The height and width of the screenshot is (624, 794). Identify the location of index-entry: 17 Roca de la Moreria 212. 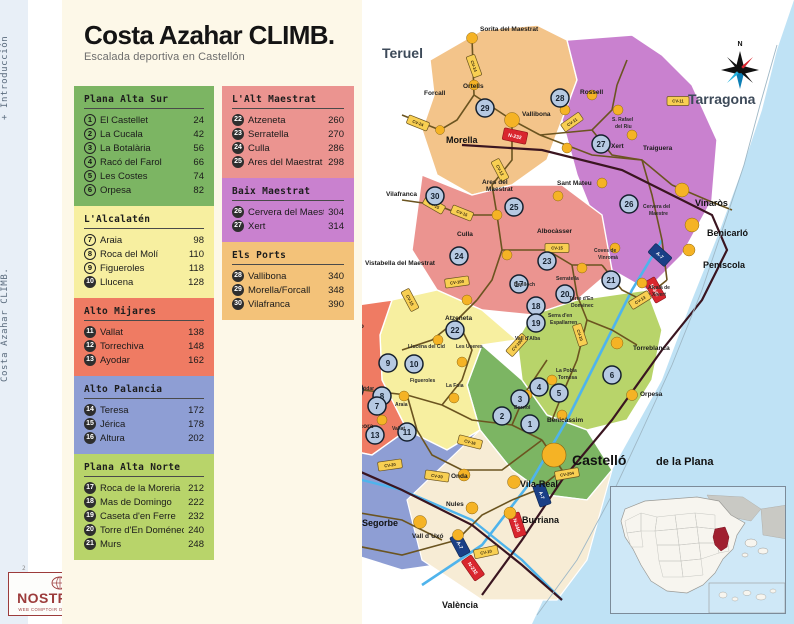
(144, 488).